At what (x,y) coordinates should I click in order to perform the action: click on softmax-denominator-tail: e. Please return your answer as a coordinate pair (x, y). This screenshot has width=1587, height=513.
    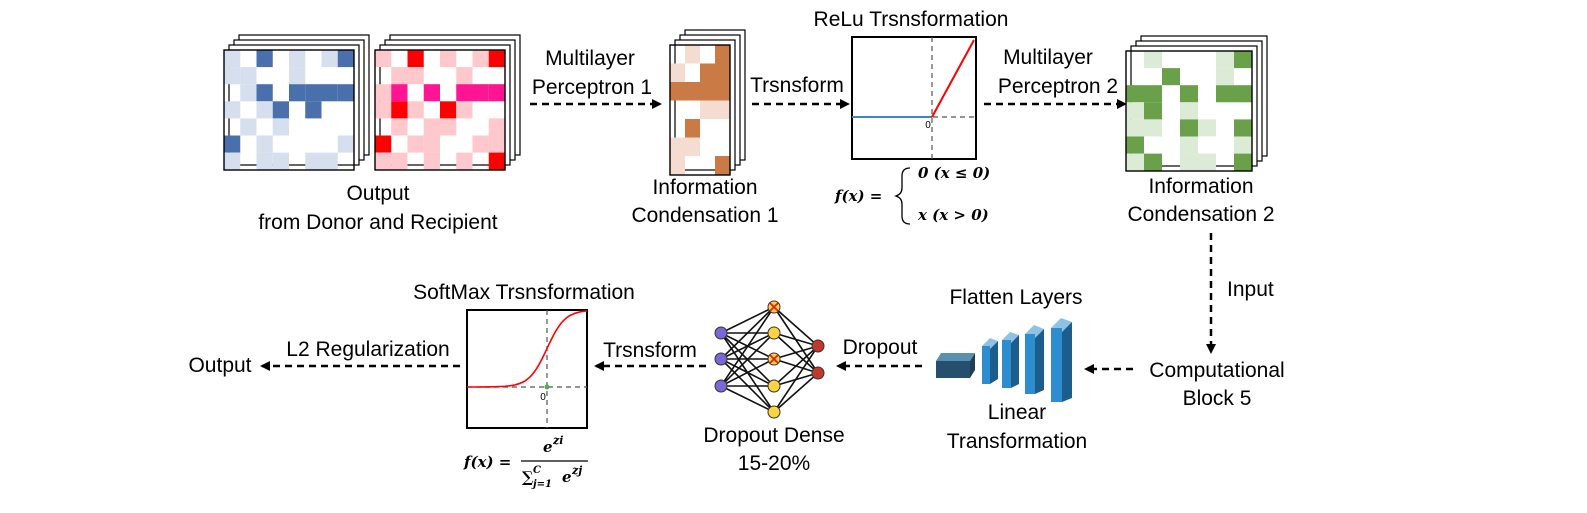
    Looking at the image, I should click on (567, 477).